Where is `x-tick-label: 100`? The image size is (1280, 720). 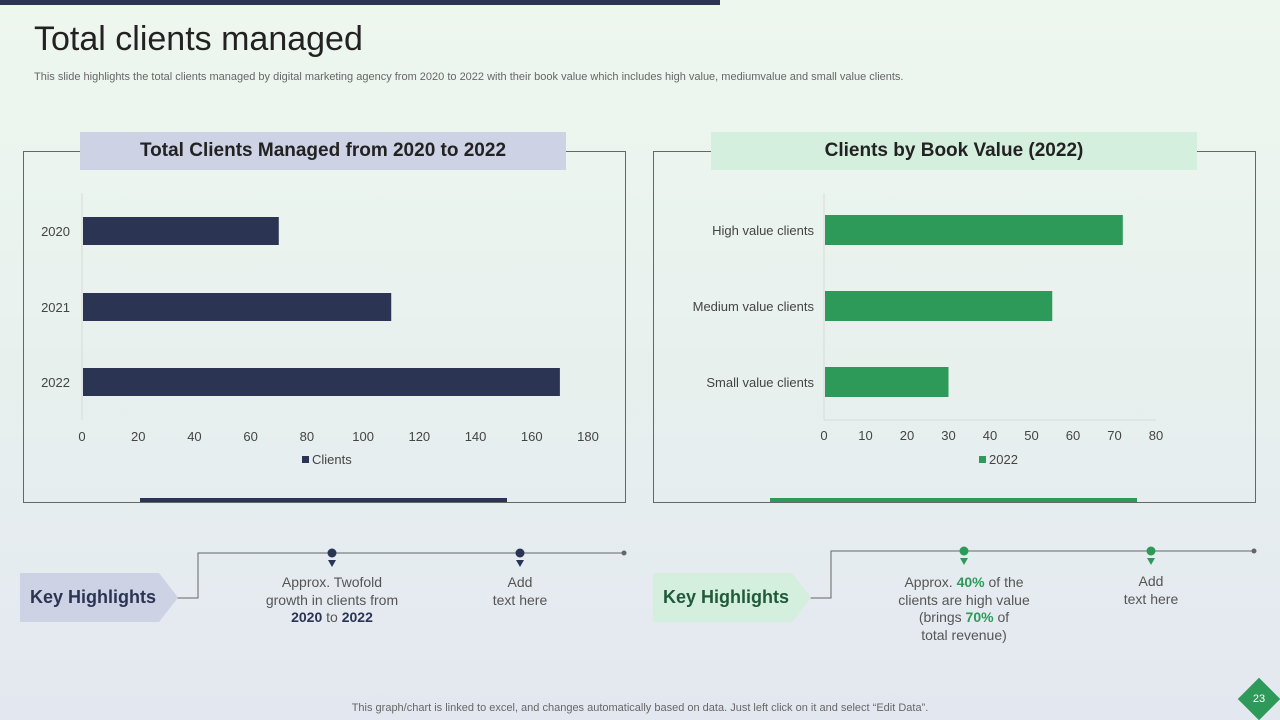
x-tick-label: 100 is located at coordinates (363, 436).